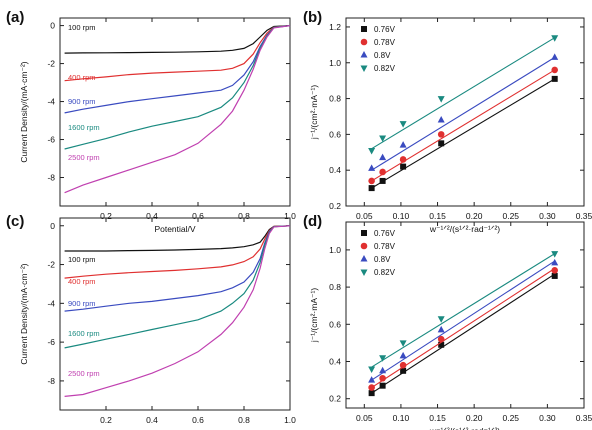  I want to click on y-tick-label: -6, so click(51, 342).